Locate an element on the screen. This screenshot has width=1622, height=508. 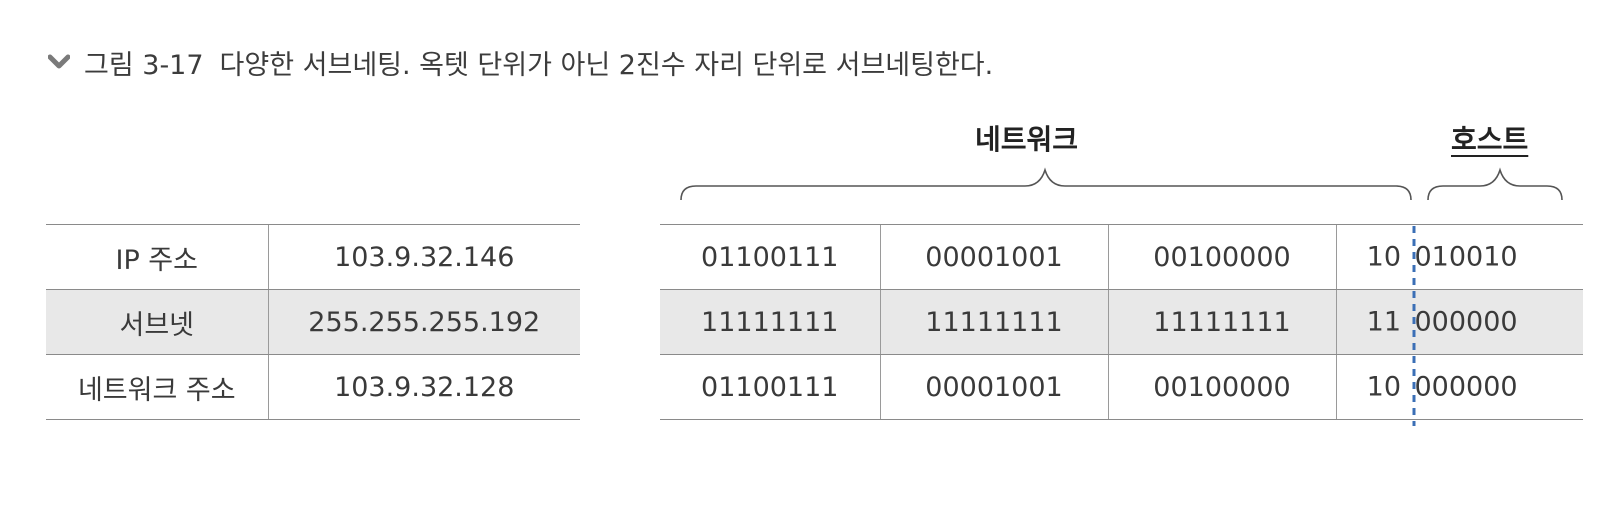
row-label: 네트워크 주소 is located at coordinates (157, 387).